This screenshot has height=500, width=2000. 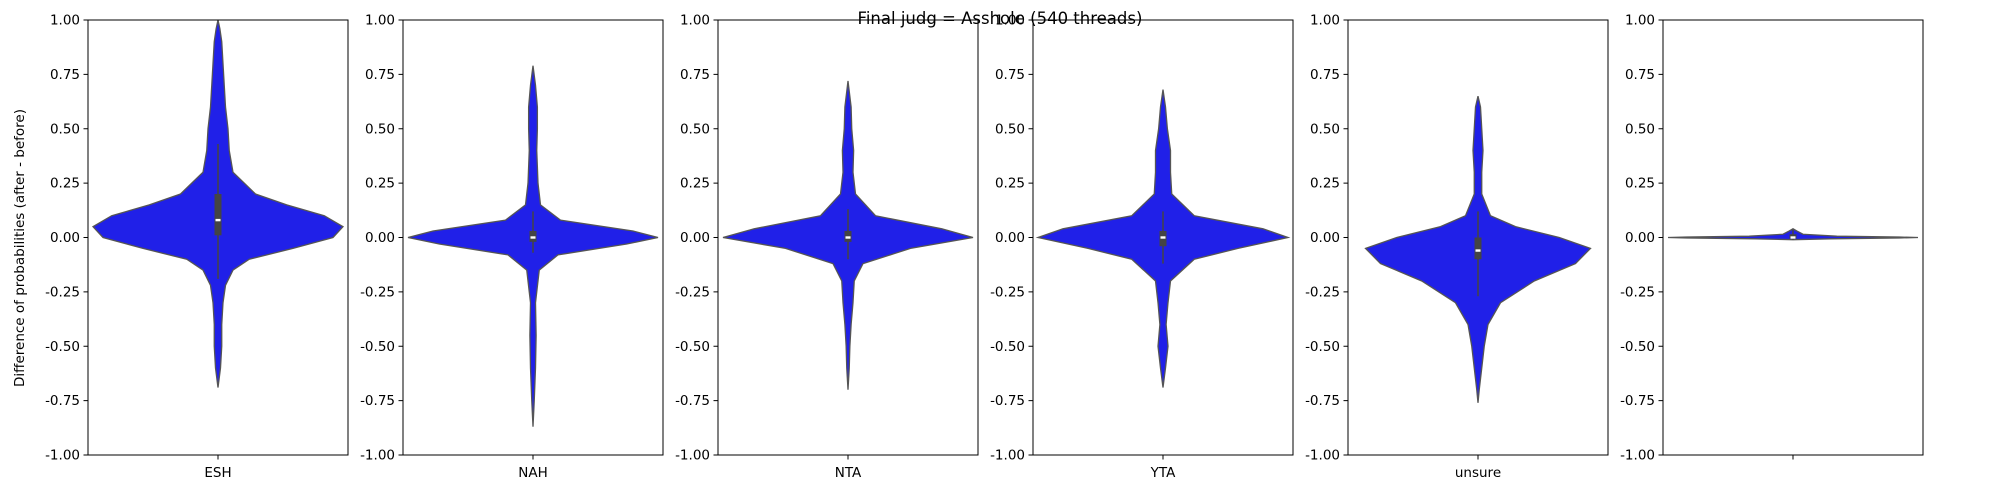 I want to click on violin-panel-blank: -1.00 -0.75 -0.50 -0.25 0.00 0.25 0.50 0.75 1.00, so click(x=1772, y=238).